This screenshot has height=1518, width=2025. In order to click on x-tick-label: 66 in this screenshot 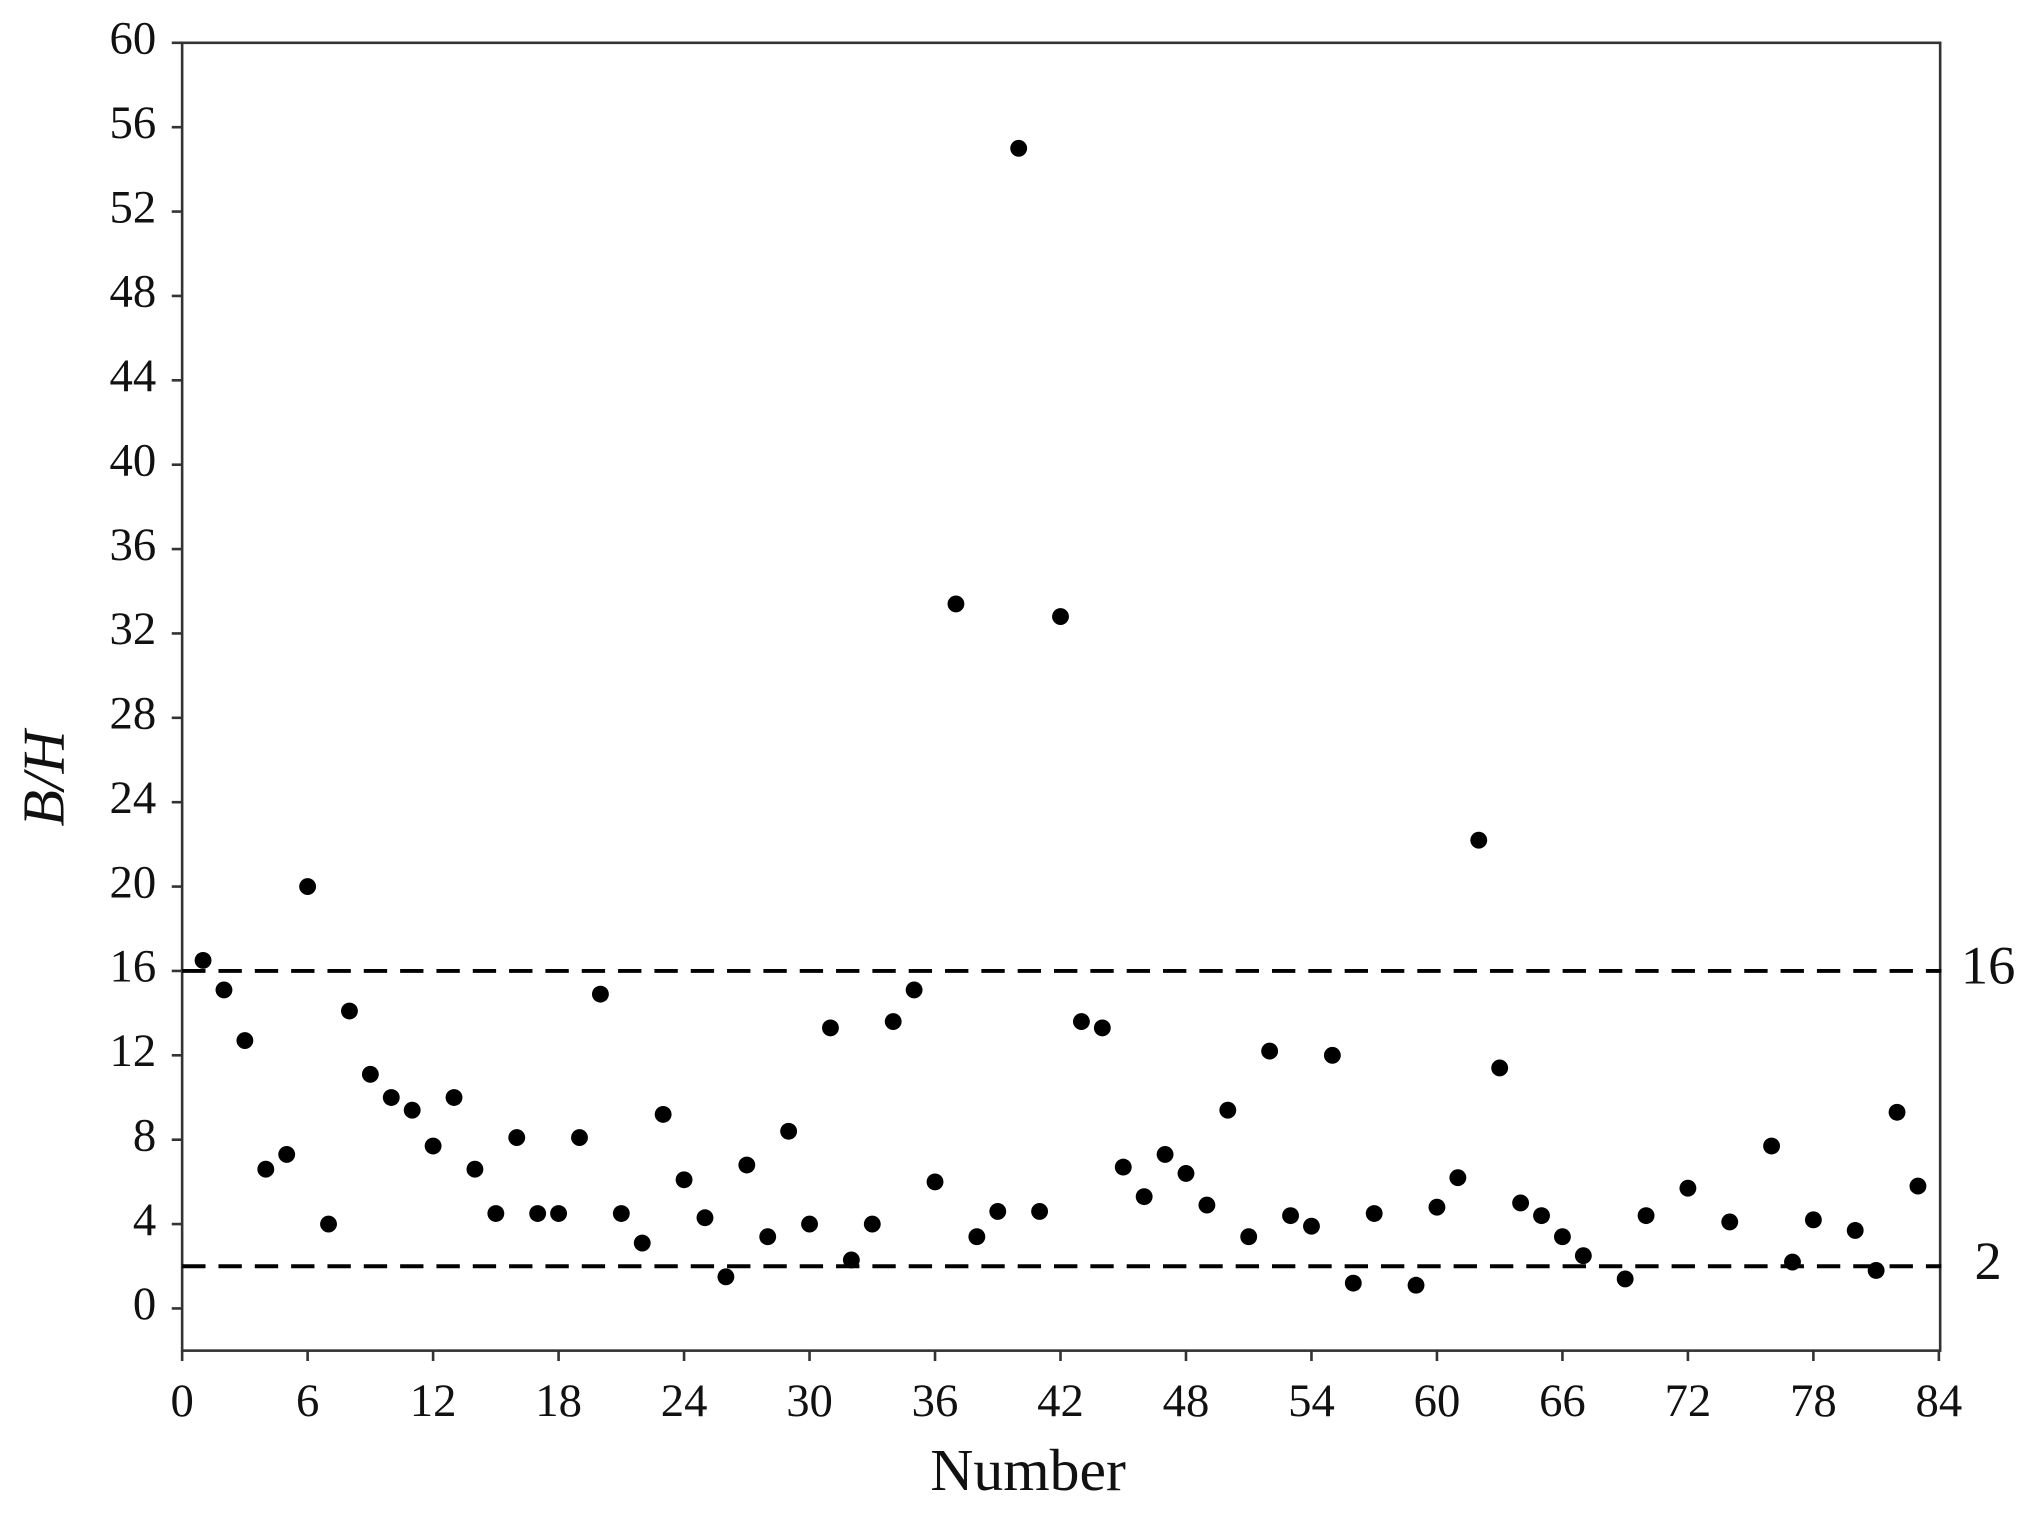, I will do `click(1562, 1401)`.